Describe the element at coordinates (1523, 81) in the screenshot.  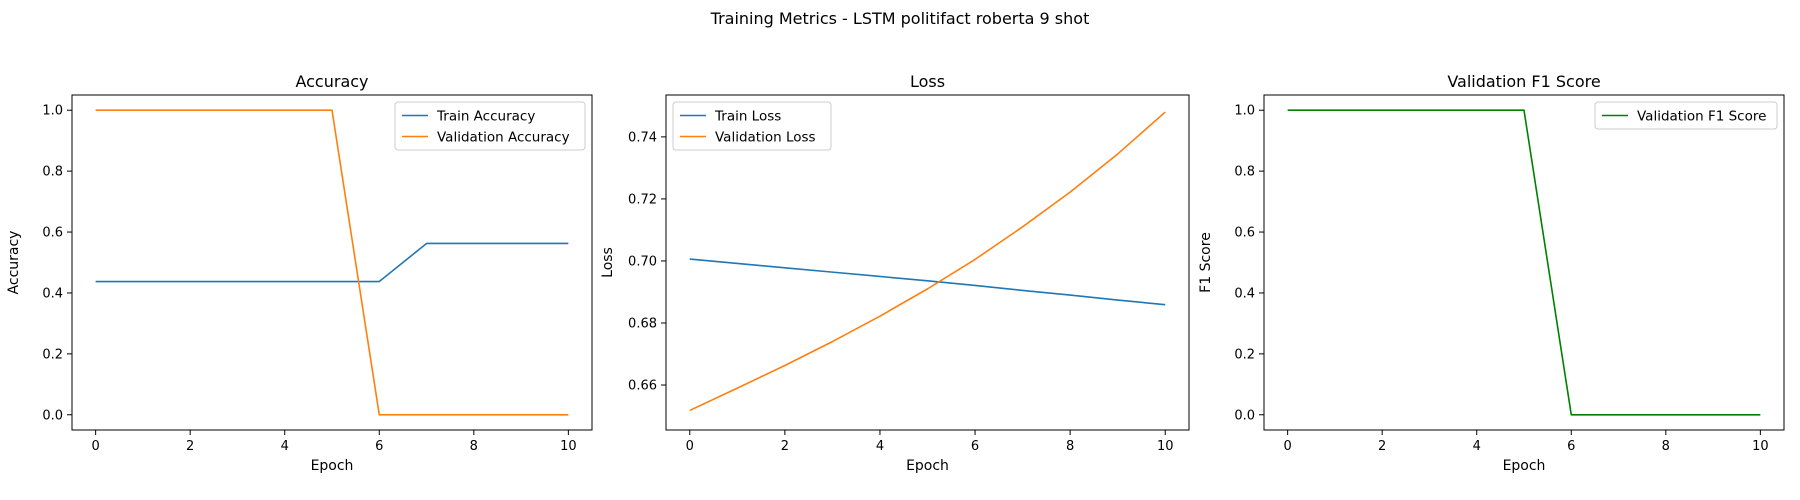
I see `panel-title: Validation F1 Score` at that location.